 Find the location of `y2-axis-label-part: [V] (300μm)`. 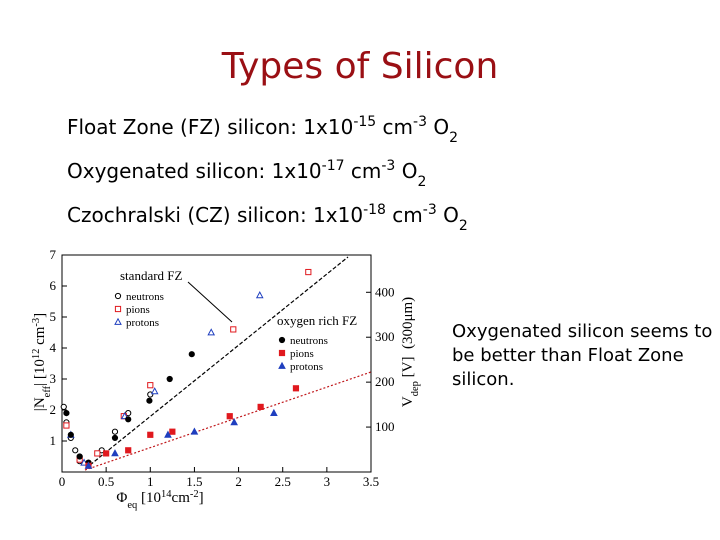

y2-axis-label-part: [V] (300μm) is located at coordinates (408, 339).